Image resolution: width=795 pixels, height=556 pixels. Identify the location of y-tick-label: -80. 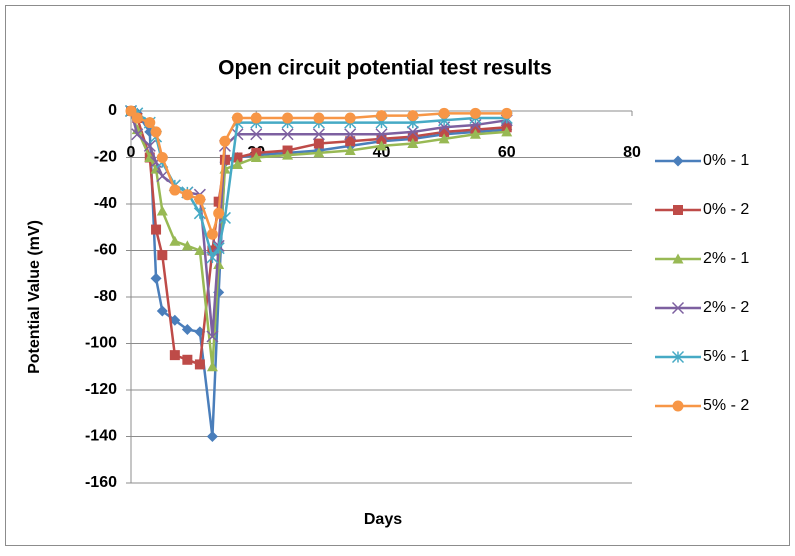
(105, 296).